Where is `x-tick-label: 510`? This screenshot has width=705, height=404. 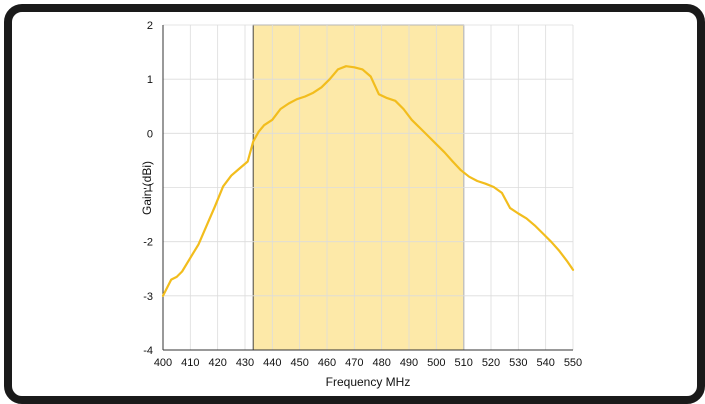
x-tick-label: 510 is located at coordinates (463, 363).